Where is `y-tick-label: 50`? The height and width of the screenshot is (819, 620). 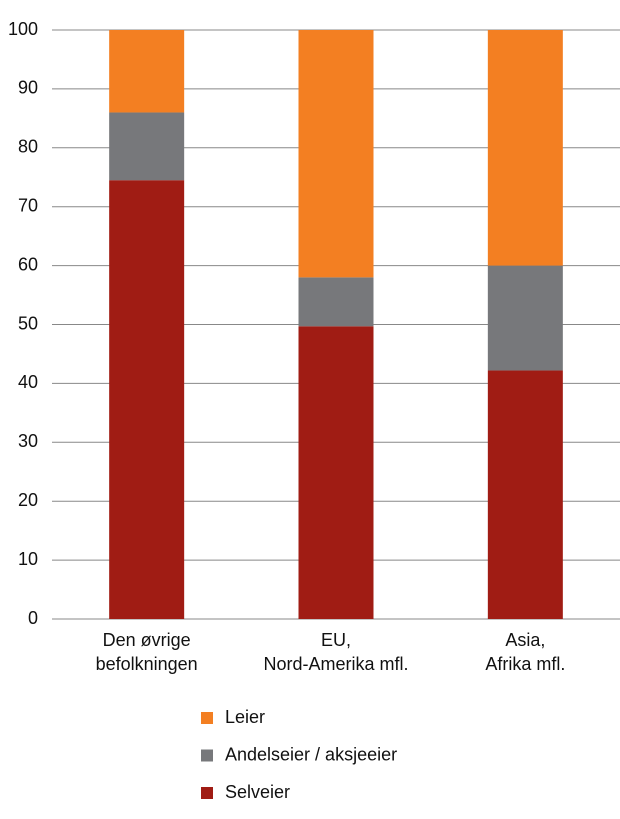 y-tick-label: 50 is located at coordinates (28, 323).